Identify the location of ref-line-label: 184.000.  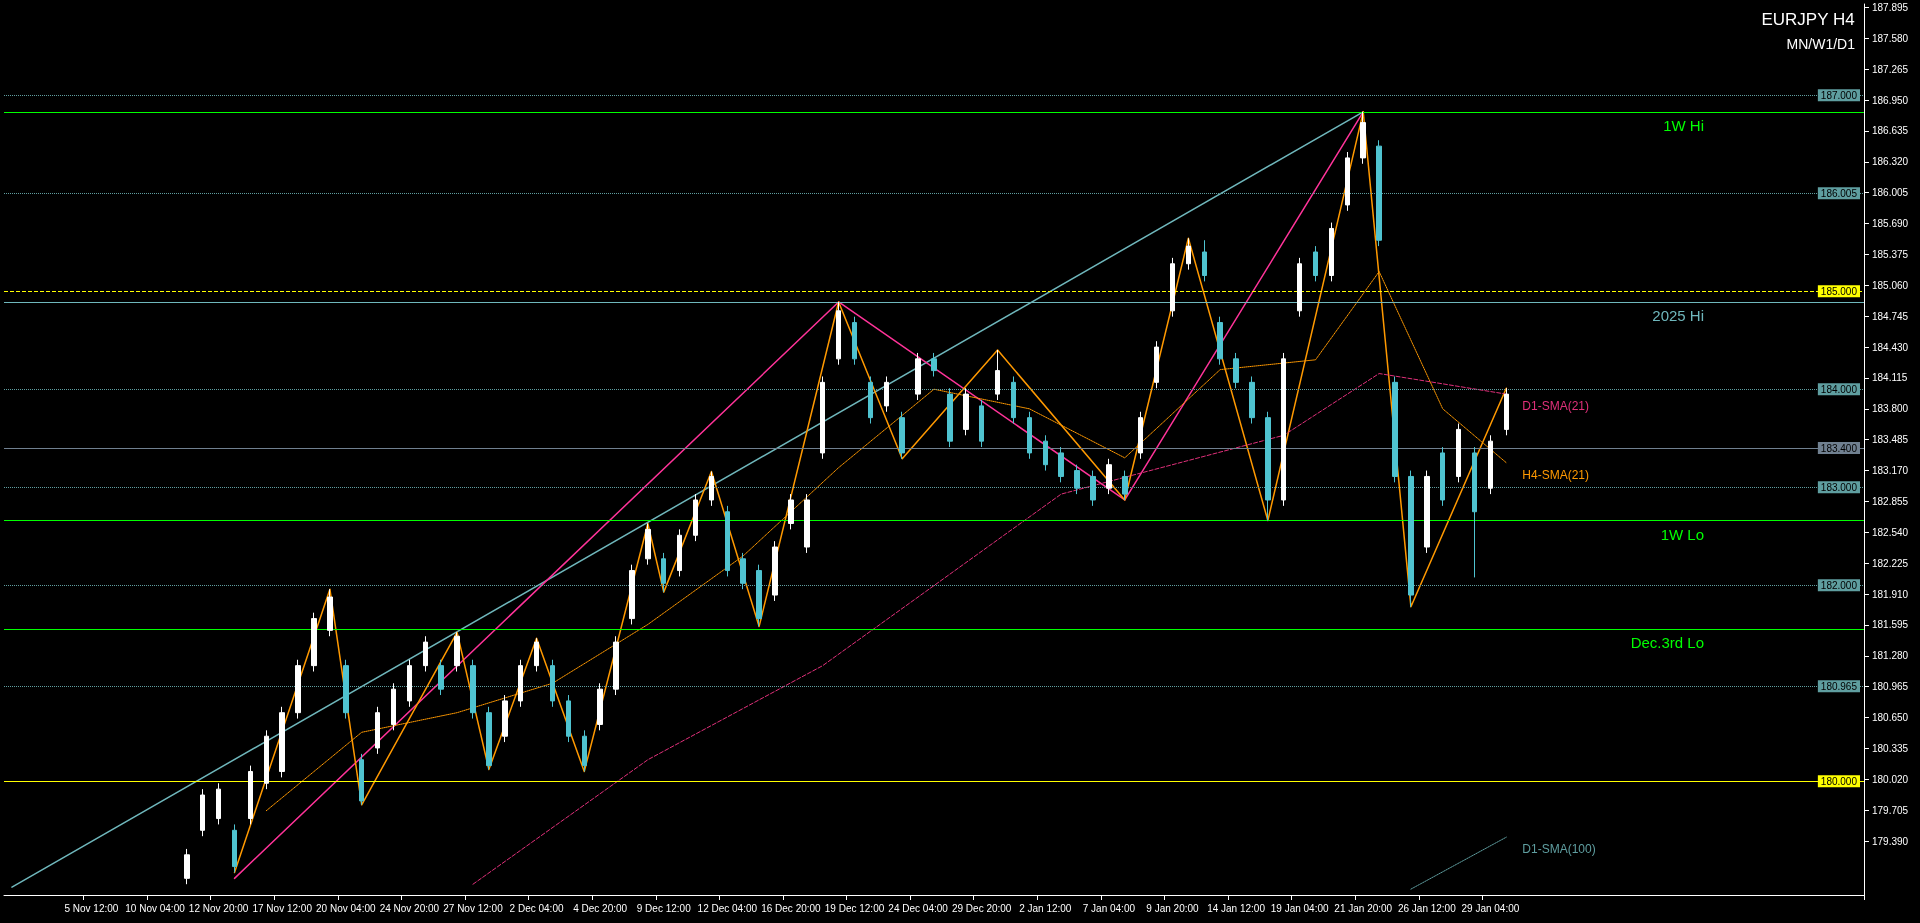
(1839, 389).